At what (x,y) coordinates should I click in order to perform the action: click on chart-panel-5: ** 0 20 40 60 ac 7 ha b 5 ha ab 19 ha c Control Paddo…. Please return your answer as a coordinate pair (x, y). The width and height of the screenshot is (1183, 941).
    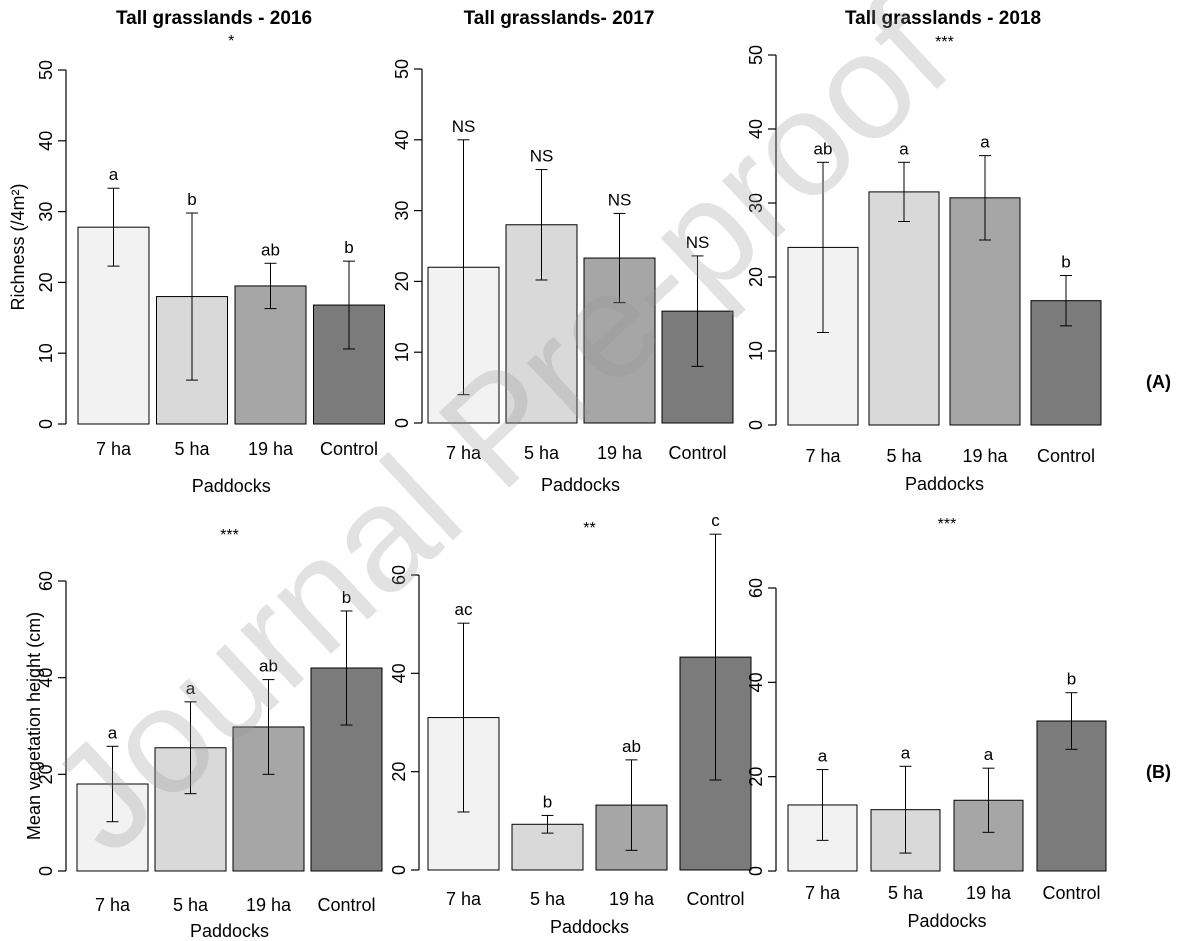
    Looking at the image, I should click on (570, 724).